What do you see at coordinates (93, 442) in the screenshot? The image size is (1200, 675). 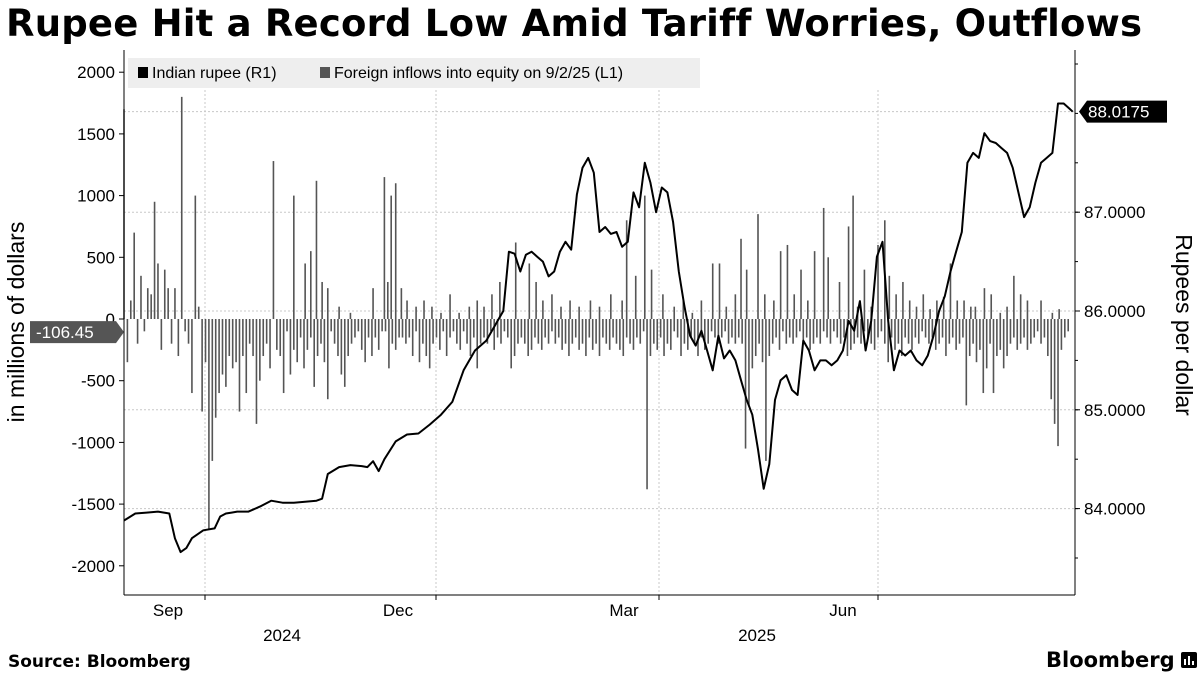 I see `left-tick-label: -1000` at bounding box center [93, 442].